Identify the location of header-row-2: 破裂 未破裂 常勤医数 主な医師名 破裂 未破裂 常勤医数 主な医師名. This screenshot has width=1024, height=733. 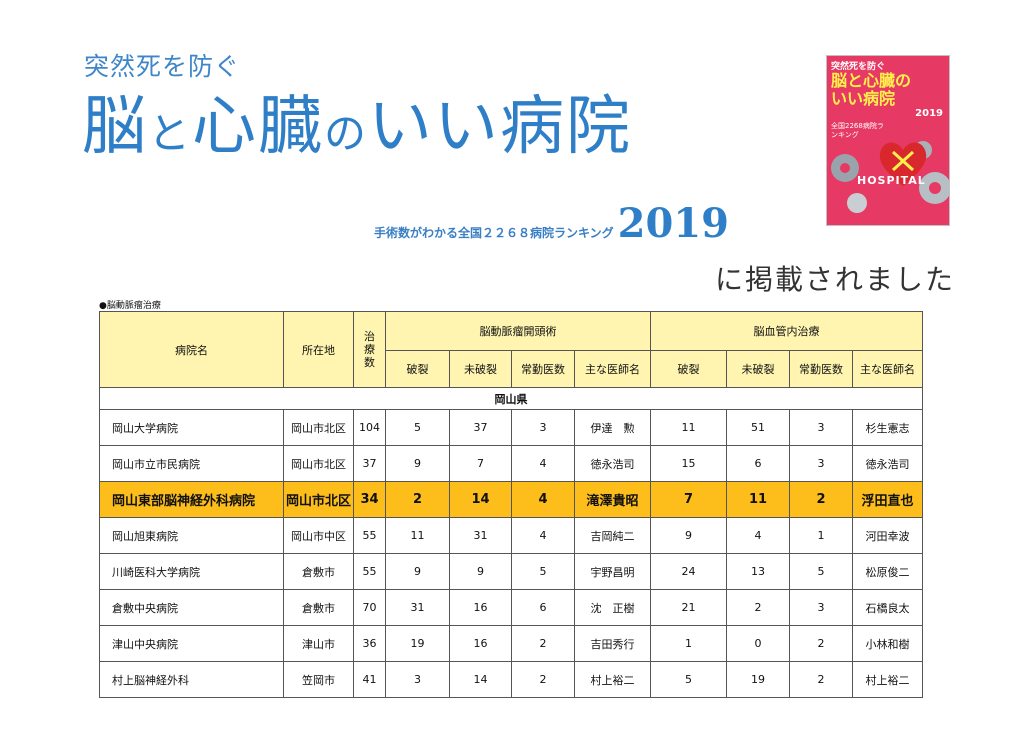
(511, 369).